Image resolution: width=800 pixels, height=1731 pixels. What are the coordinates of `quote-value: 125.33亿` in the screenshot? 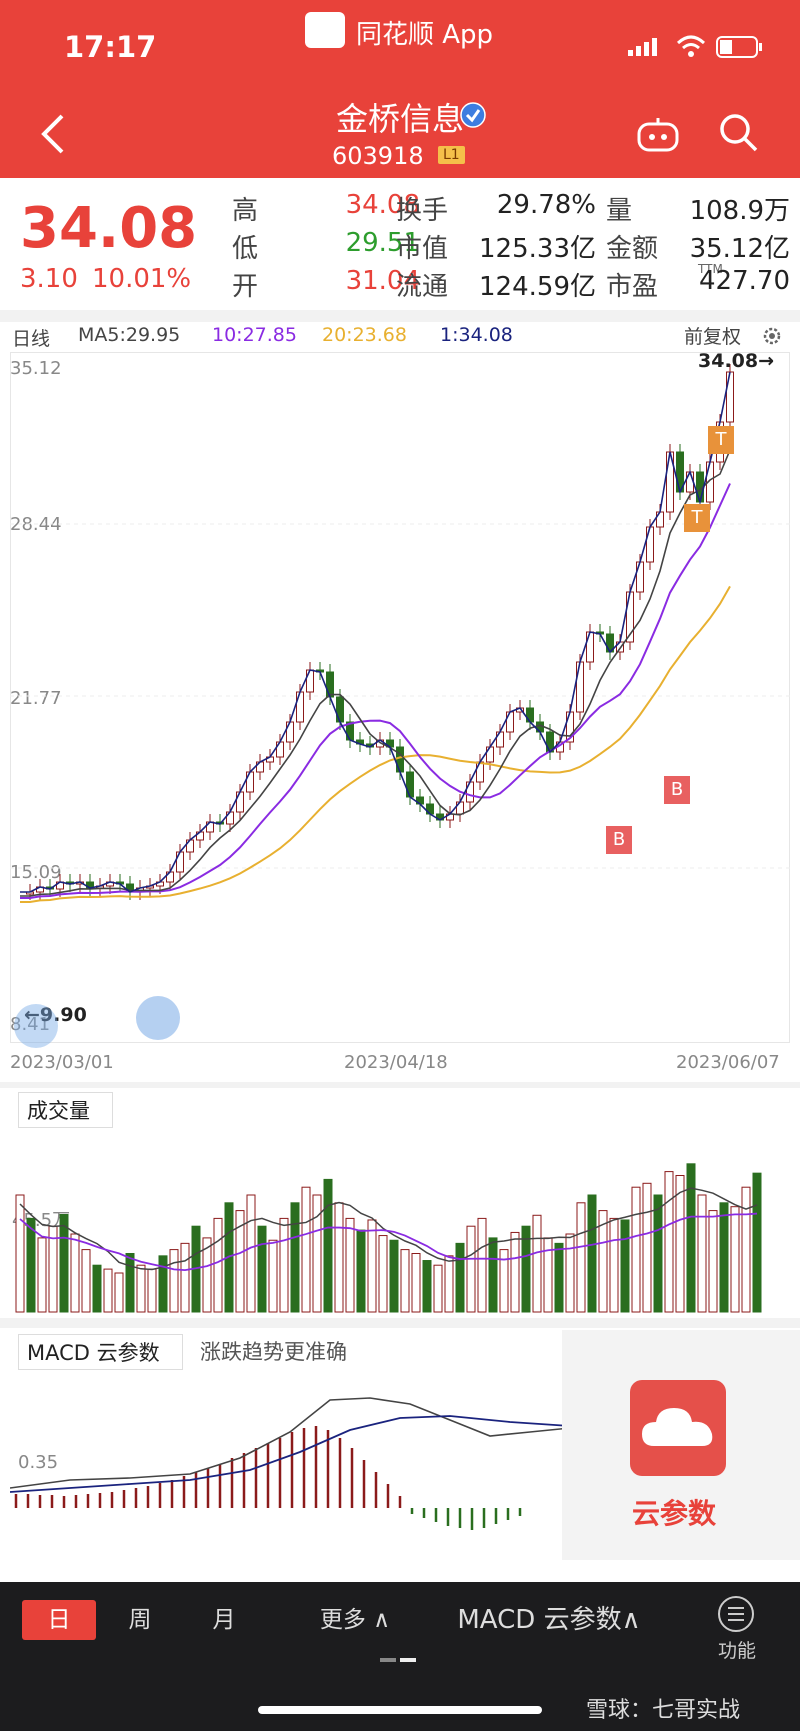 It's located at (537, 249).